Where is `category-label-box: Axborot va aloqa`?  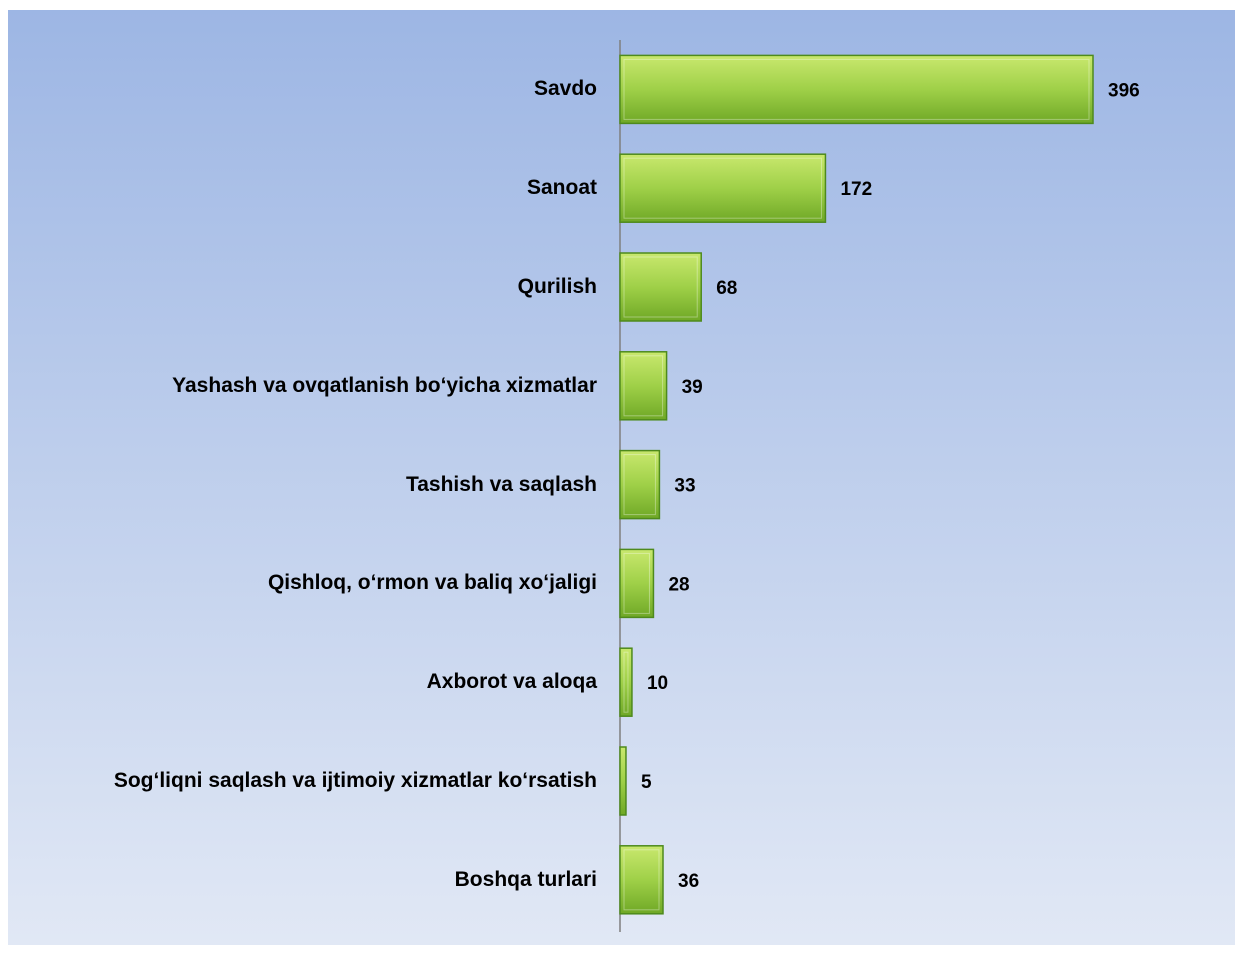
category-label-box: Axborot va aloqa is located at coordinates (308, 682).